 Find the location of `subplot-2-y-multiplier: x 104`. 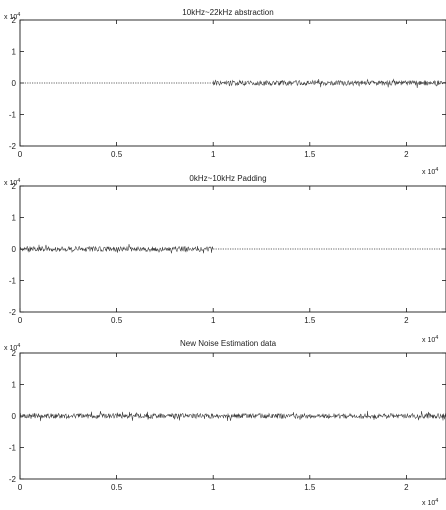

subplot-2-y-multiplier: x 104 is located at coordinates (12, 182).